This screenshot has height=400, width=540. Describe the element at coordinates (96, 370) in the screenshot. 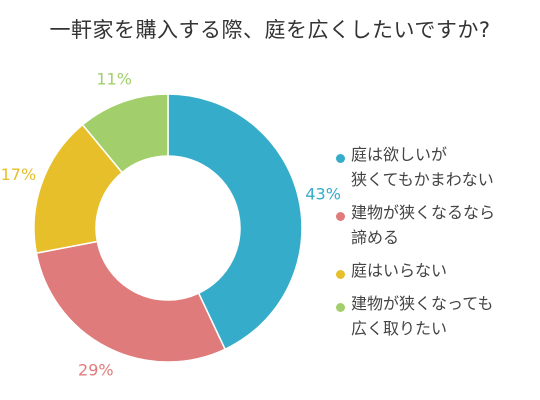

I see `slice-value-label-2: 29%` at that location.